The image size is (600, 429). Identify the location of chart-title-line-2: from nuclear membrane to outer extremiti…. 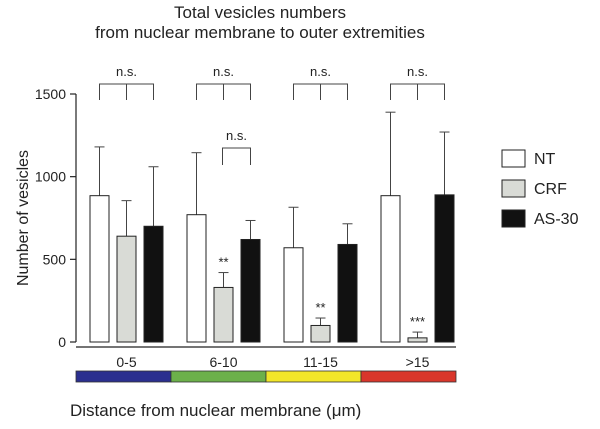
(260, 32).